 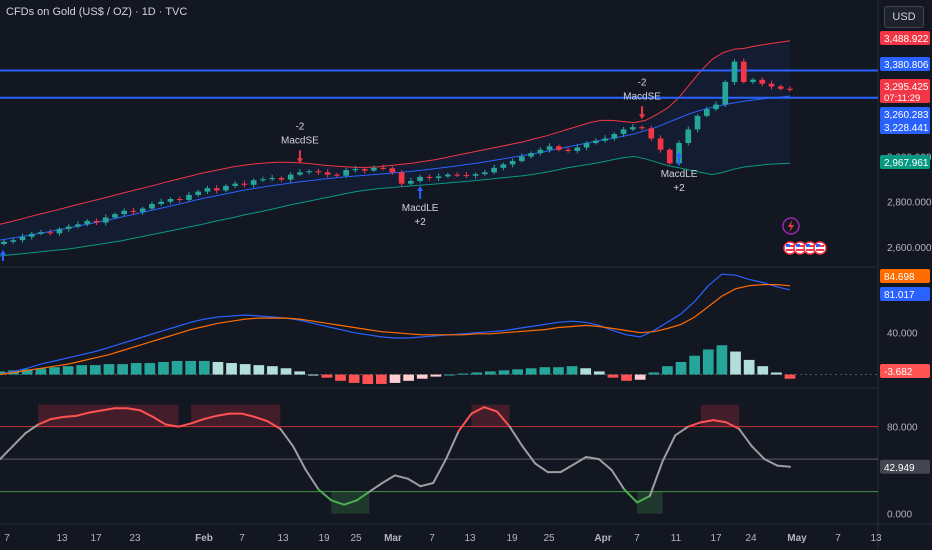 I want to click on time-tick-label: 24, so click(x=751, y=538).